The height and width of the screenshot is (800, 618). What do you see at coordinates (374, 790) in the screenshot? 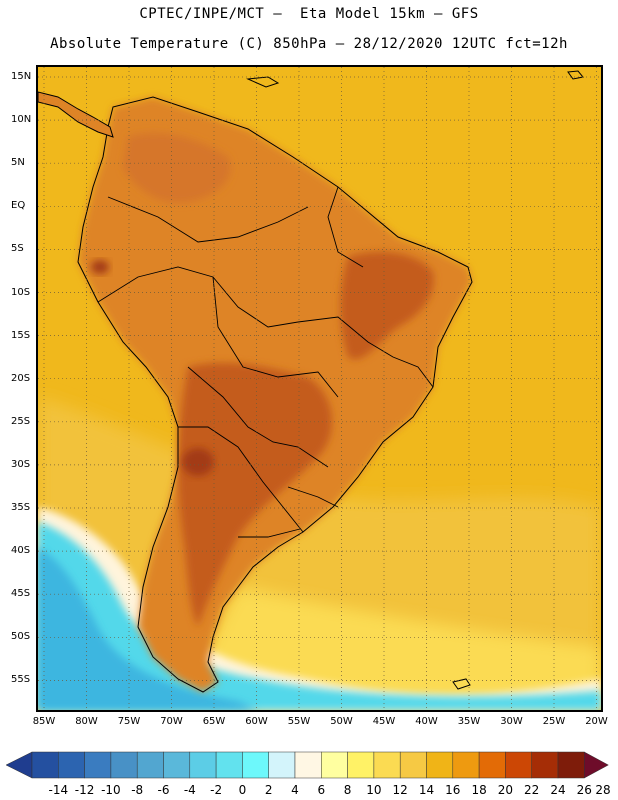
I see `colorbar-label: 10` at bounding box center [374, 790].